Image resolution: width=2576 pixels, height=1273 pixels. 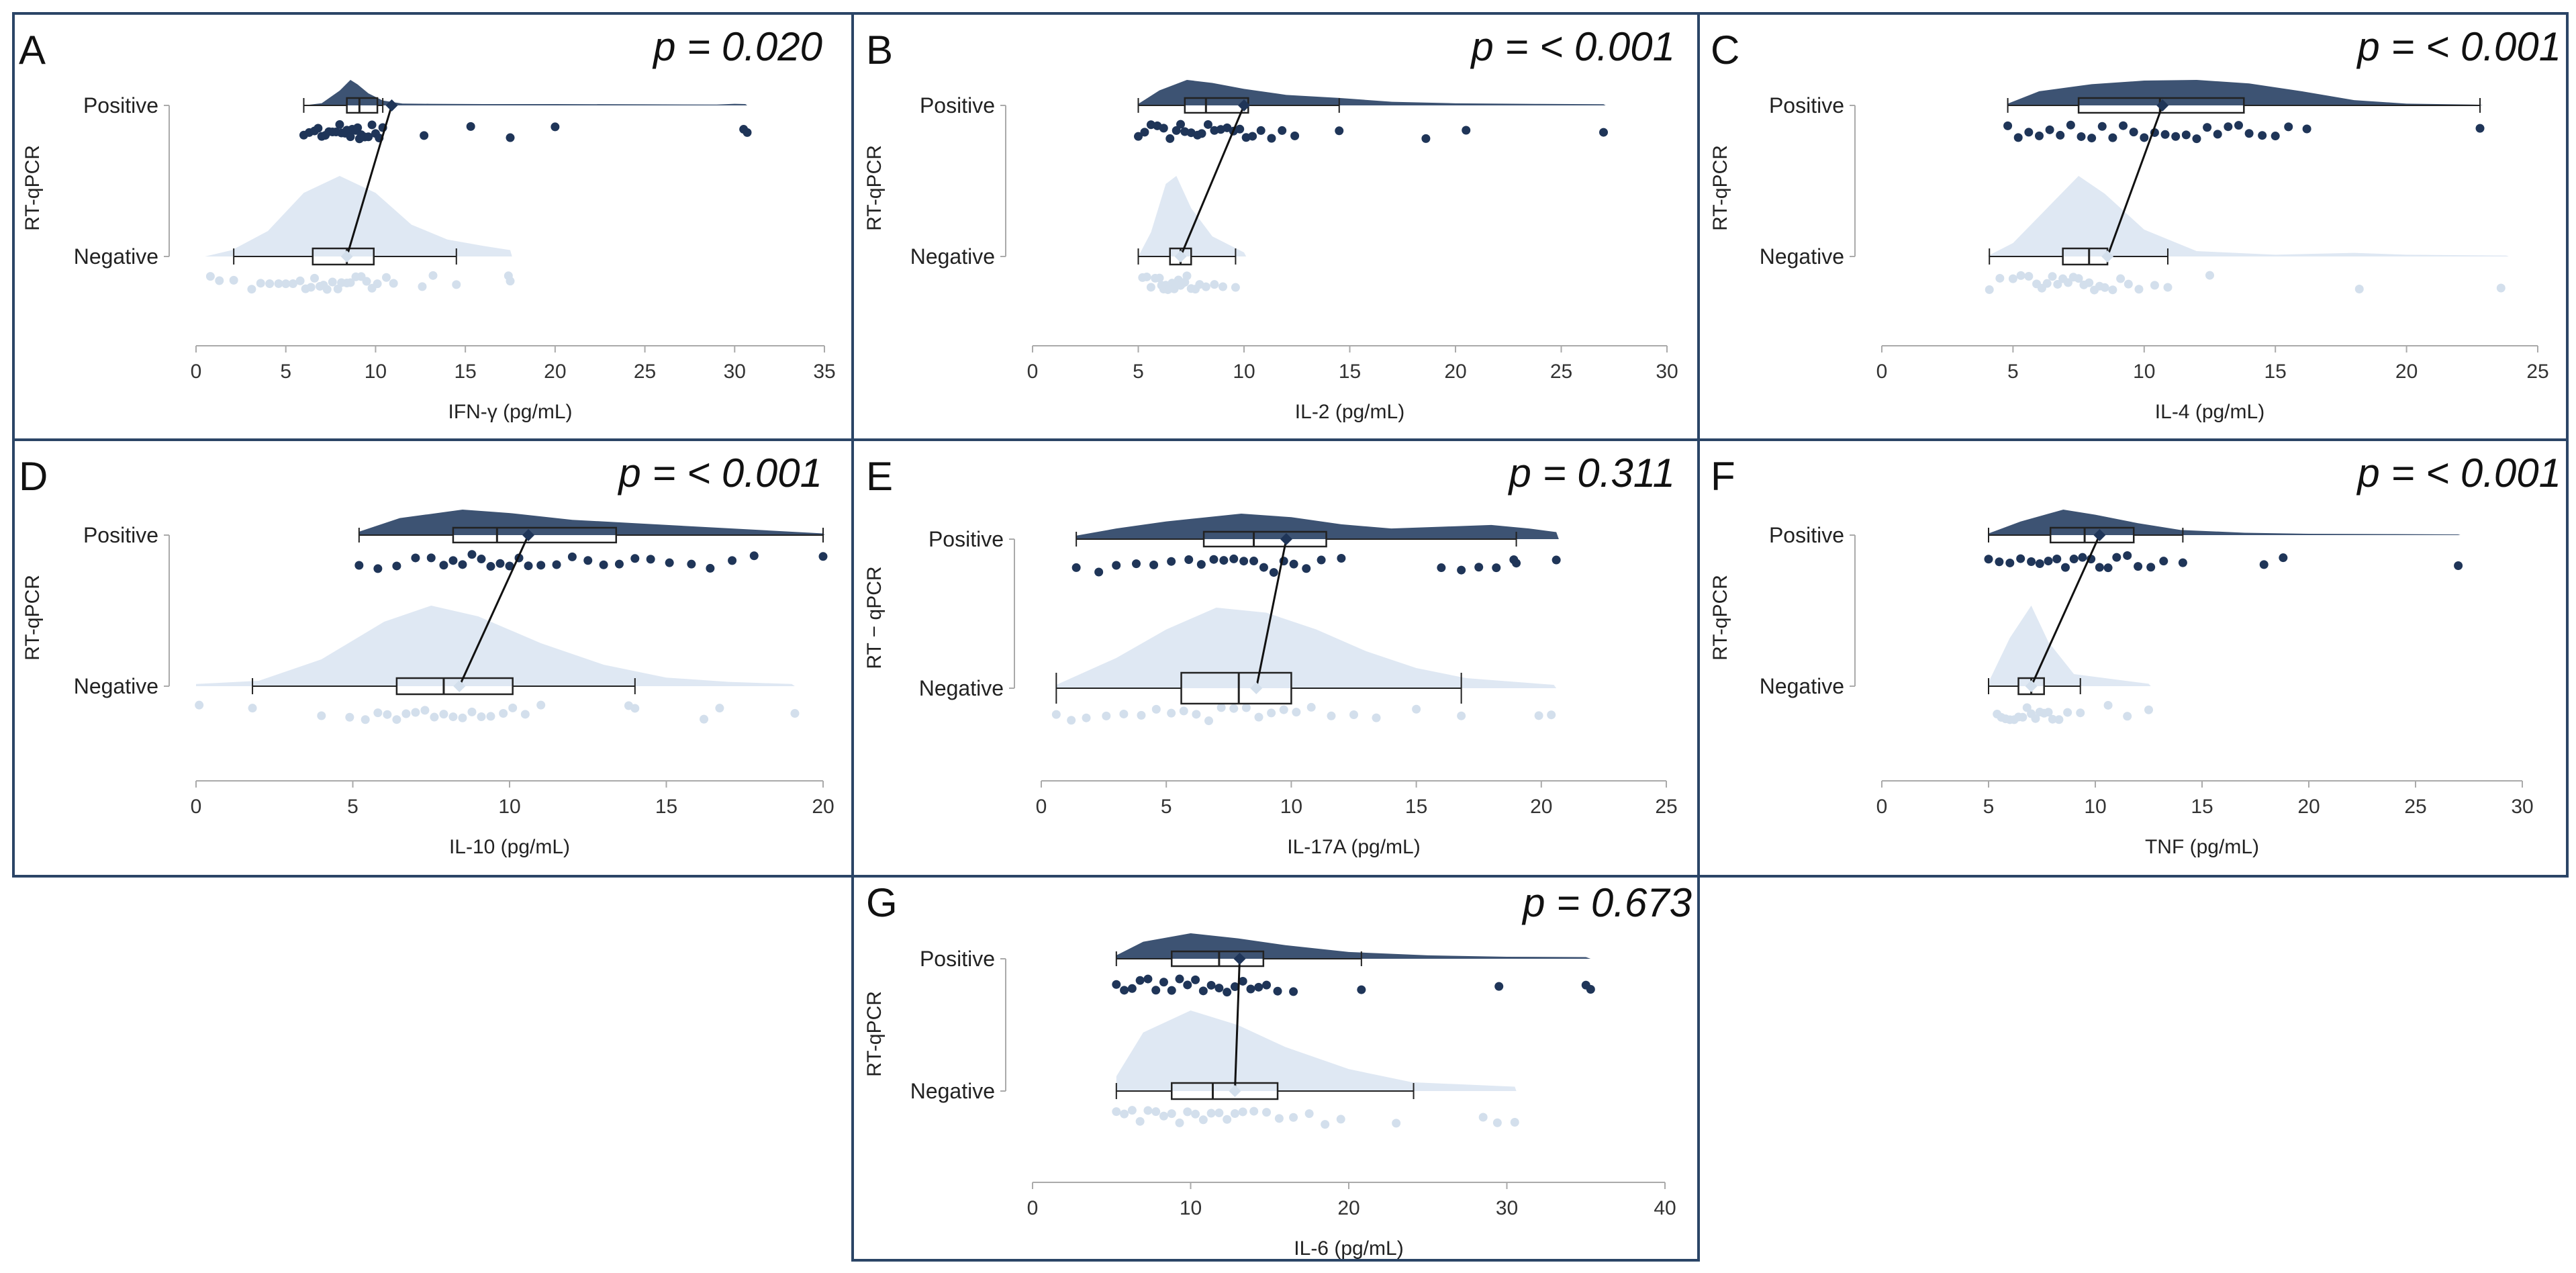 What do you see at coordinates (1666, 807) in the screenshot?
I see `x-tick-label: 25` at bounding box center [1666, 807].